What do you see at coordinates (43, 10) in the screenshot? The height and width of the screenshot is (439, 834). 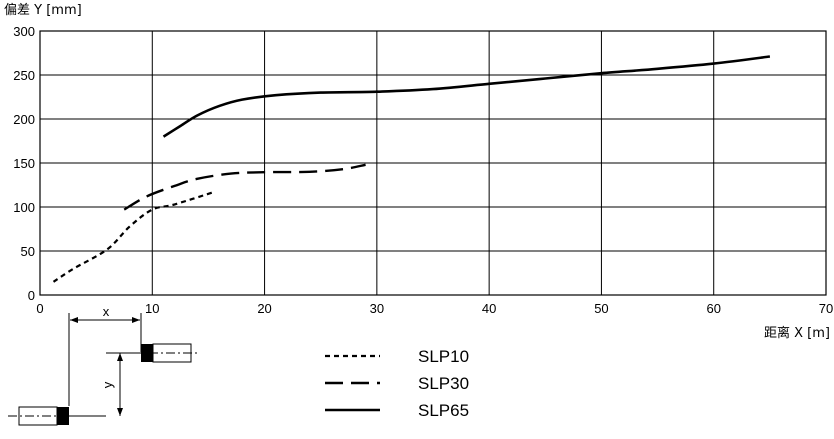 I see `y-axis-title: 偏差 Y [mm]` at bounding box center [43, 10].